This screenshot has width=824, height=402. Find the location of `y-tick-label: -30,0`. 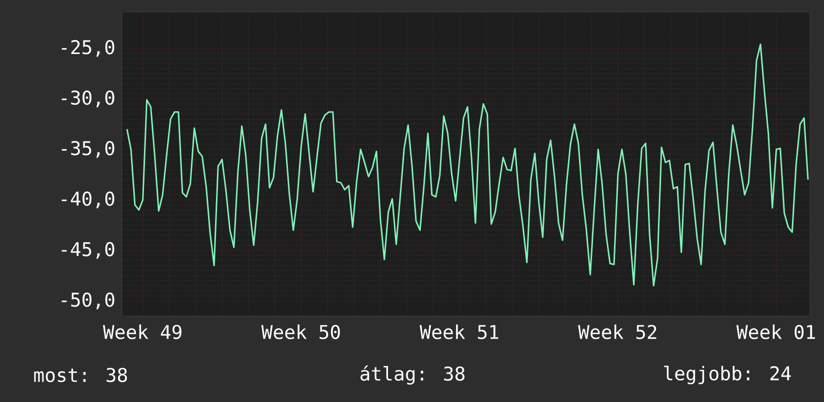

y-tick-label: -30,0 is located at coordinates (88, 99).